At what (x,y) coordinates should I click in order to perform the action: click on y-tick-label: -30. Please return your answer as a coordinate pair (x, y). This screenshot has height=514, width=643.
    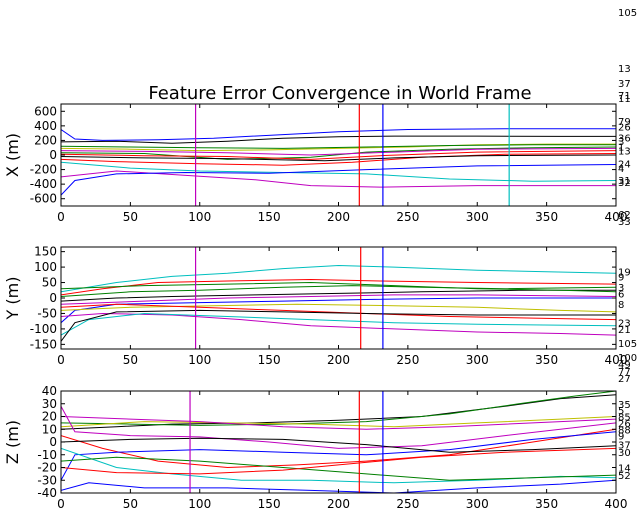
    Looking at the image, I should click on (47, 480).